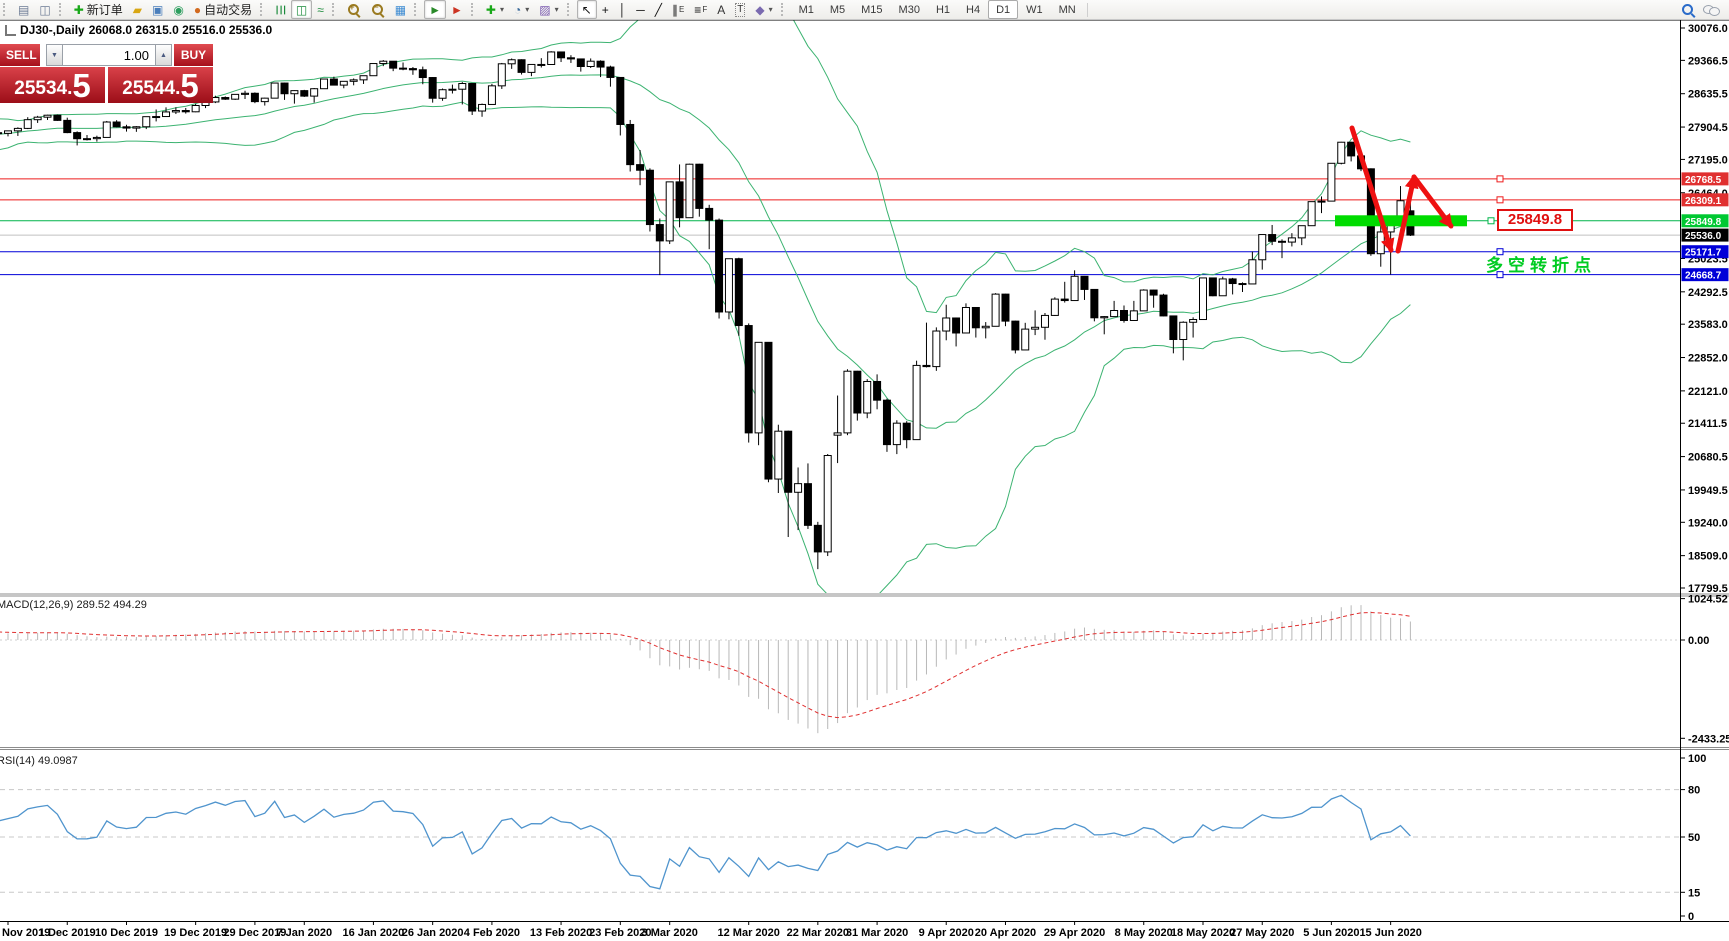  Describe the element at coordinates (909, 9) in the screenshot. I see `timeframe-m30-button: M30` at that location.